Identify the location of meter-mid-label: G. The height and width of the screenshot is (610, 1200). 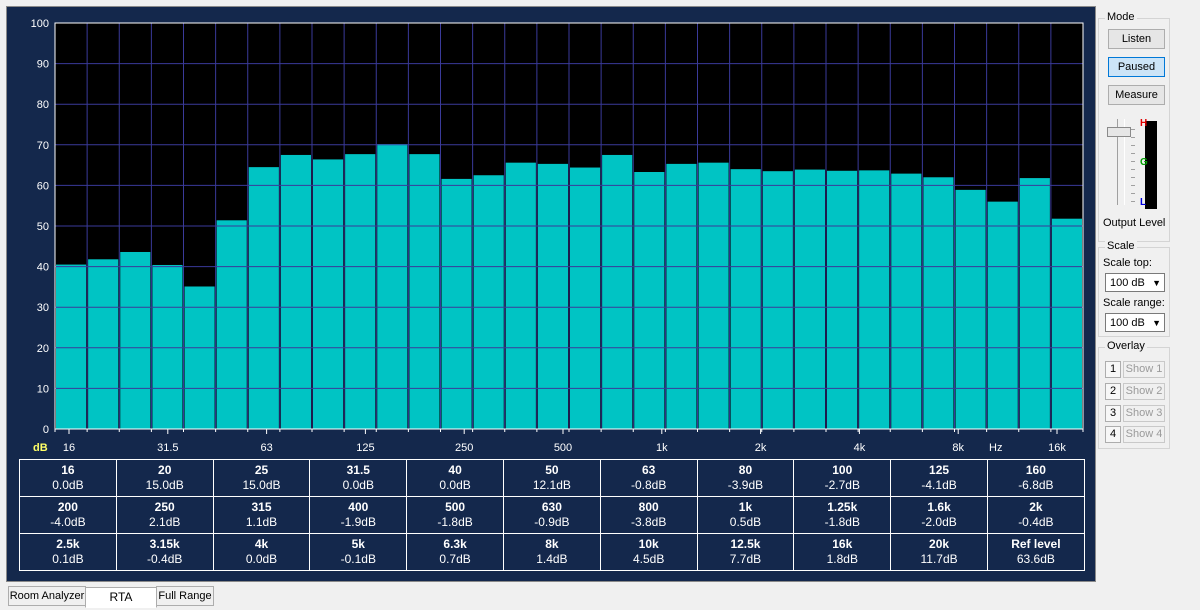
(1144, 162).